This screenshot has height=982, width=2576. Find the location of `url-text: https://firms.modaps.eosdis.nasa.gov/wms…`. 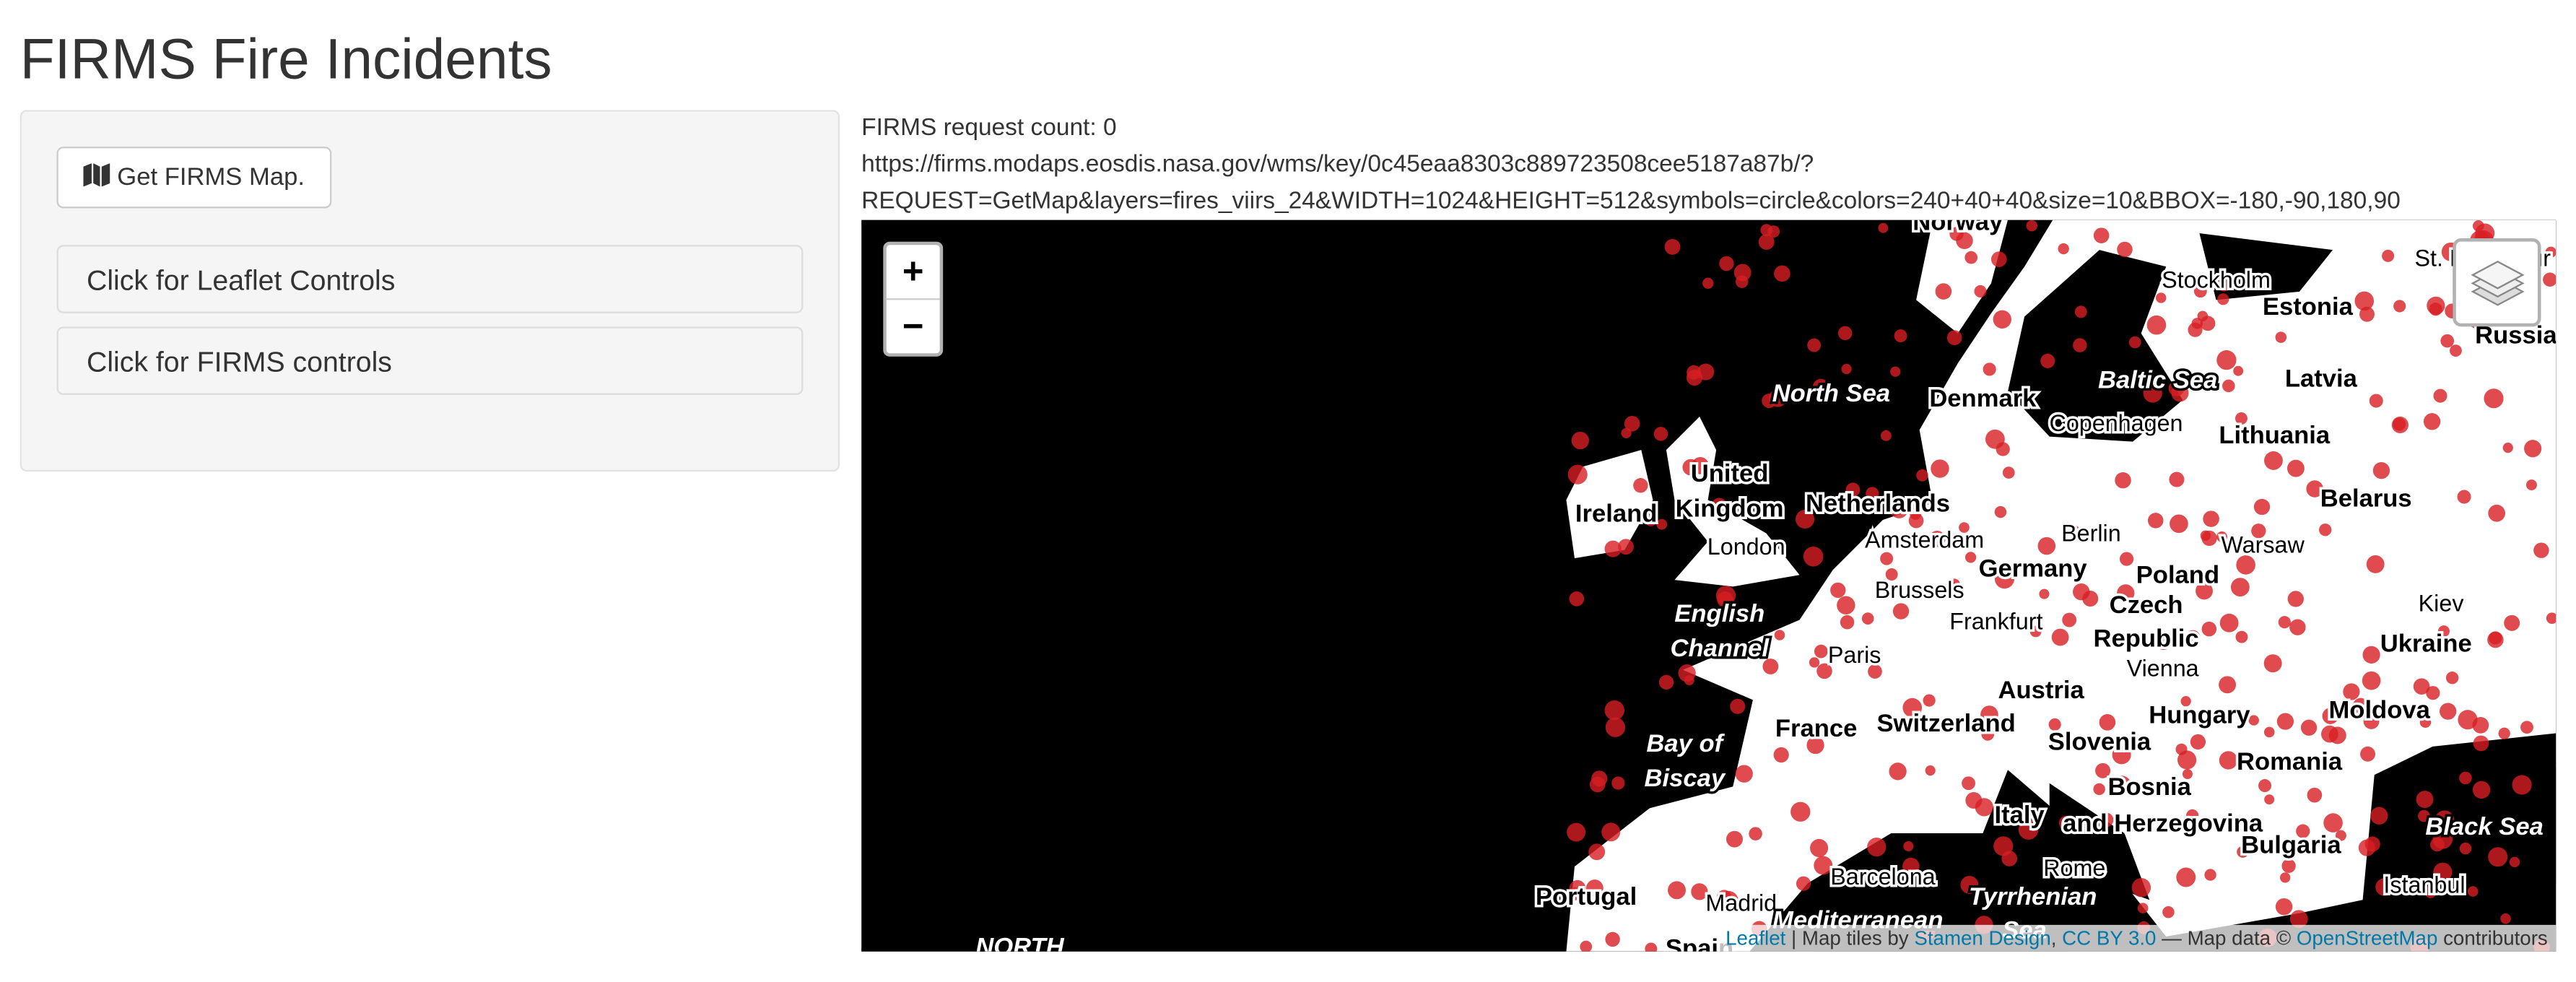

url-text: https://firms.modaps.eosdis.nasa.gov/wms… is located at coordinates (1337, 165).